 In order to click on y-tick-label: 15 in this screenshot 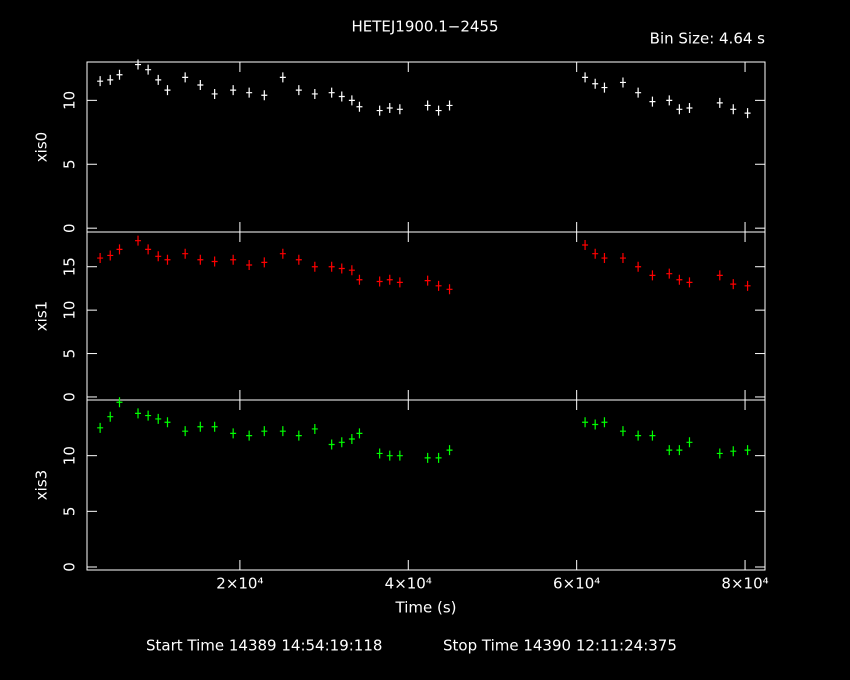, I will do `click(70, 266)`.